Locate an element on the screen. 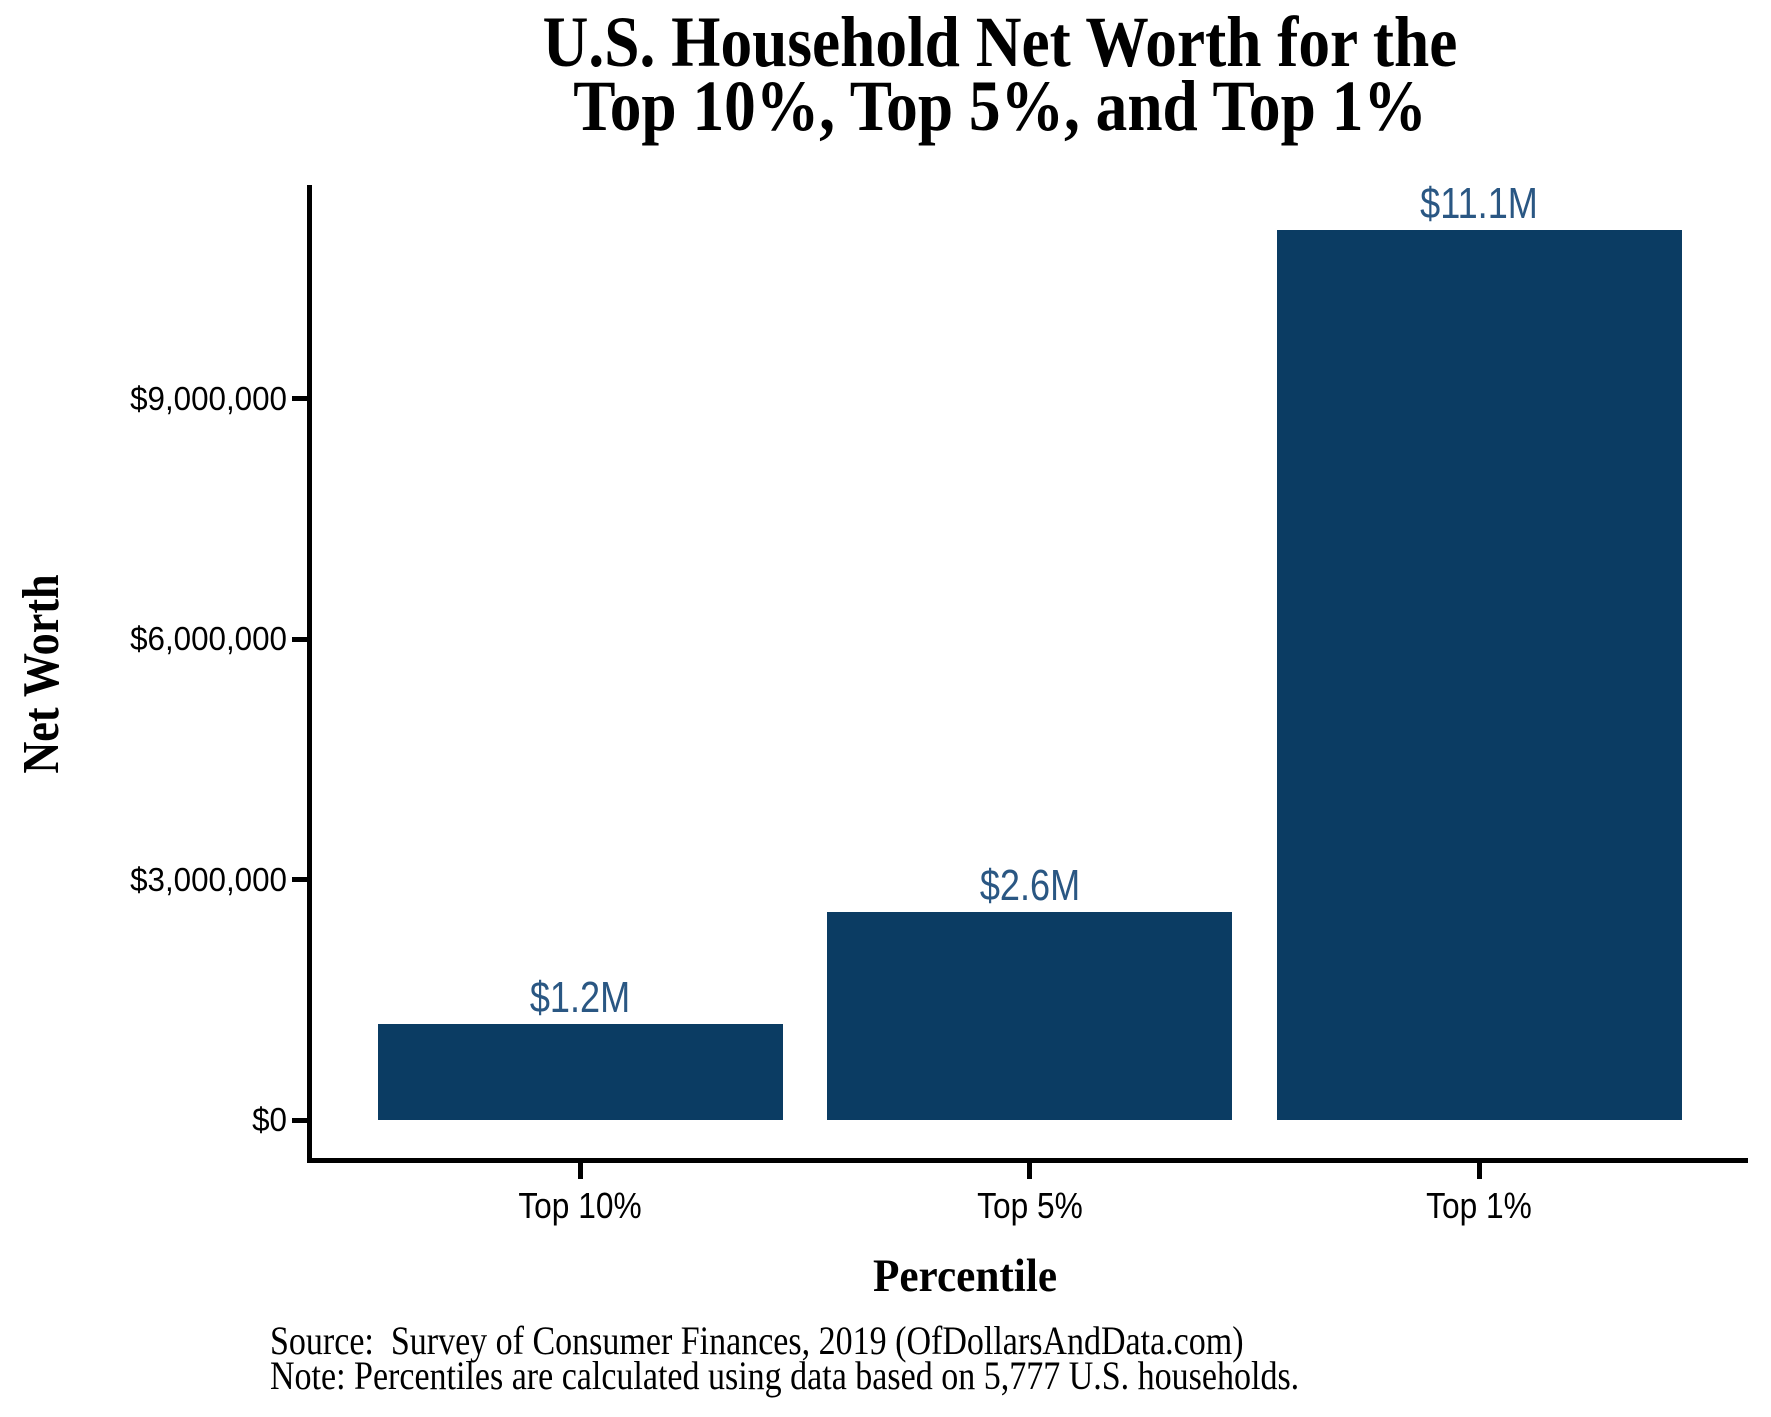  chart-title-line-2: Top 10%, Top 5%, and Top 1% is located at coordinates (1000, 106).